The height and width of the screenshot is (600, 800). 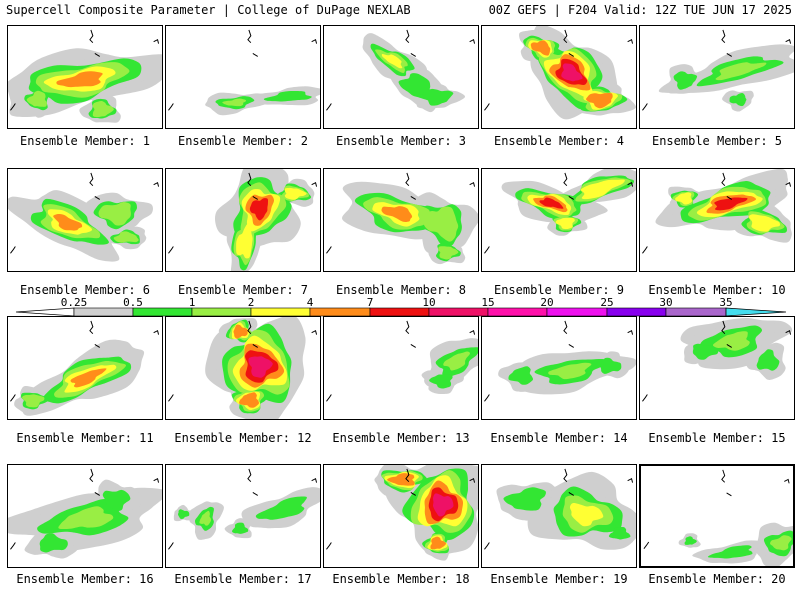 I want to click on ensemble-member-16-map, so click(x=85, y=516).